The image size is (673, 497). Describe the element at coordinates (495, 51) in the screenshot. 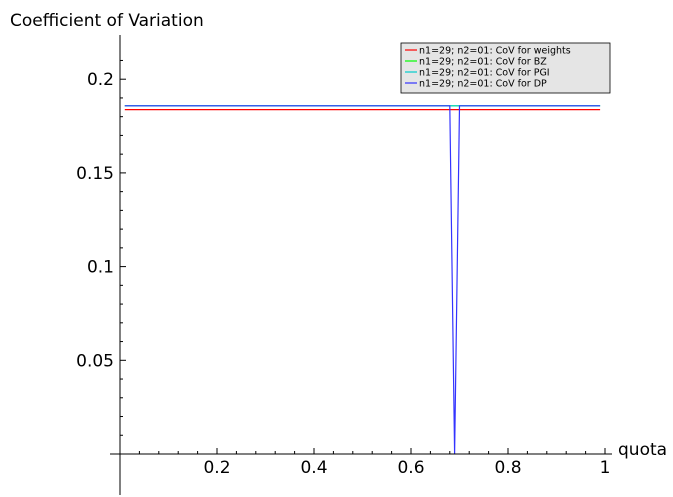

I see `legend-label: n1=29; n2=01: CoV for weights` at that location.